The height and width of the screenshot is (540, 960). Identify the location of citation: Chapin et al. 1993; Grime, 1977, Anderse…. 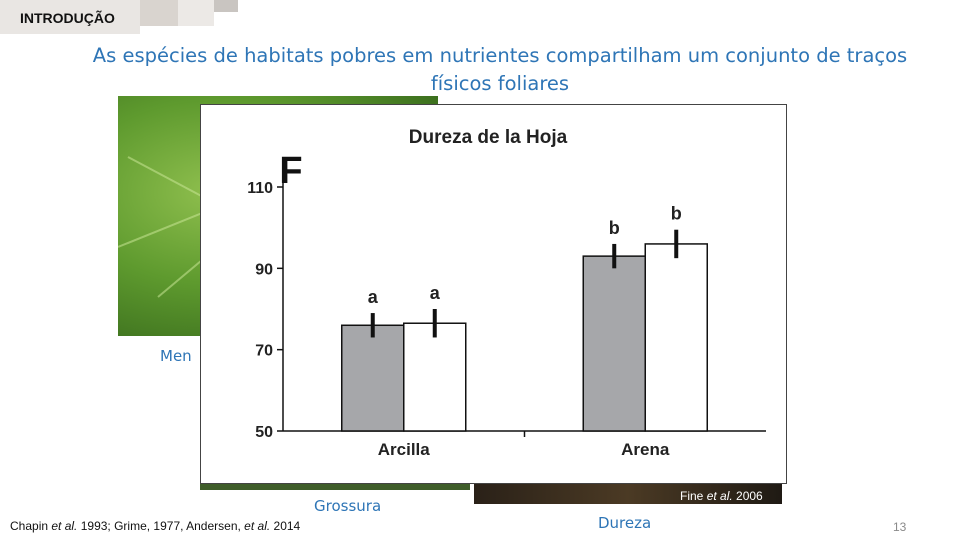
(155, 526).